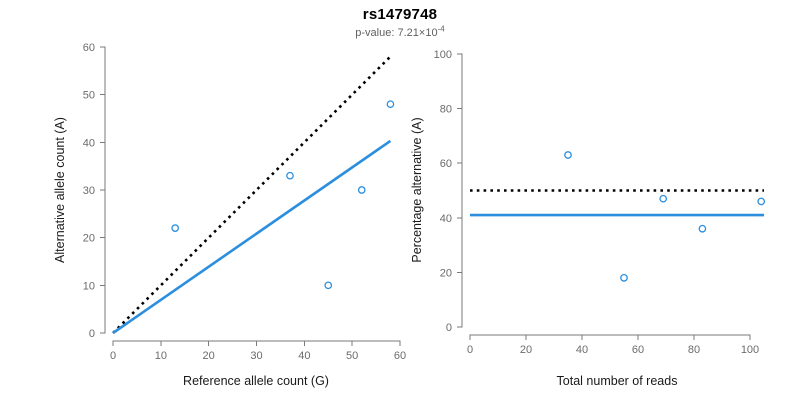 The width and height of the screenshot is (800, 400). Describe the element at coordinates (352, 356) in the screenshot. I see `x-tick-label: 50` at that location.